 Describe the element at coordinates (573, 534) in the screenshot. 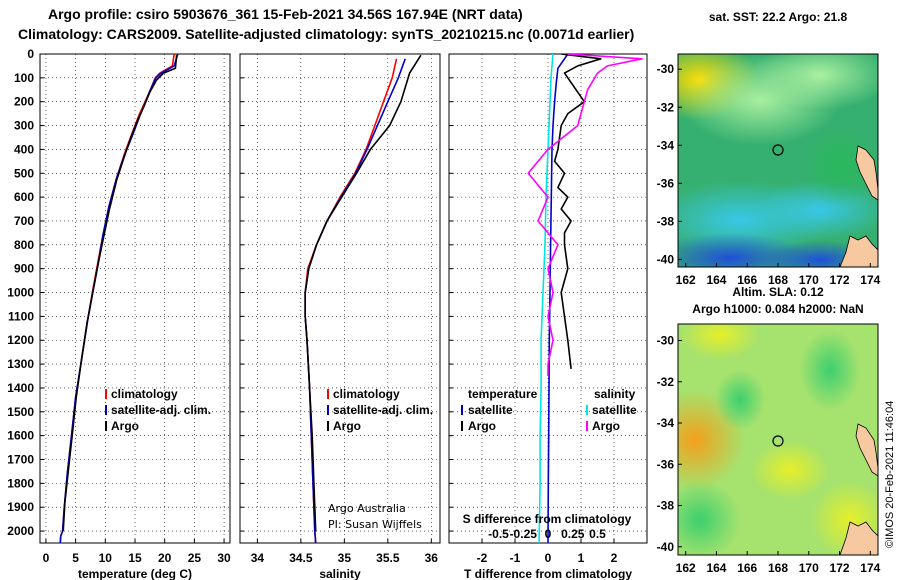

I see `salinity-diff-tick-label: 0.25` at that location.